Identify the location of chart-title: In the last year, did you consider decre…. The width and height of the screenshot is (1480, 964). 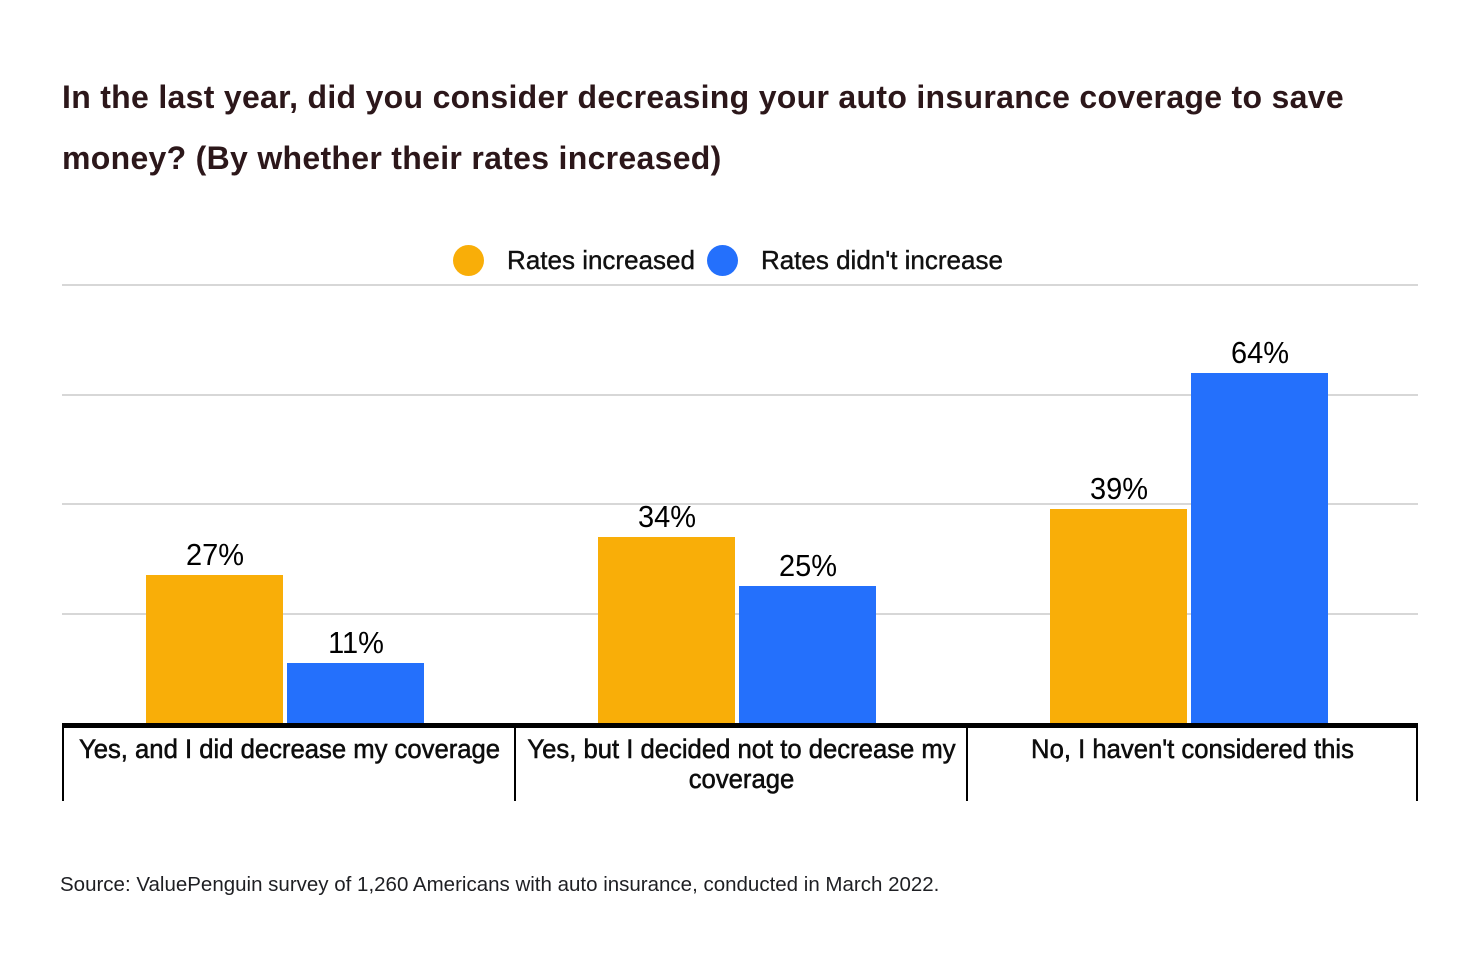
(703, 127).